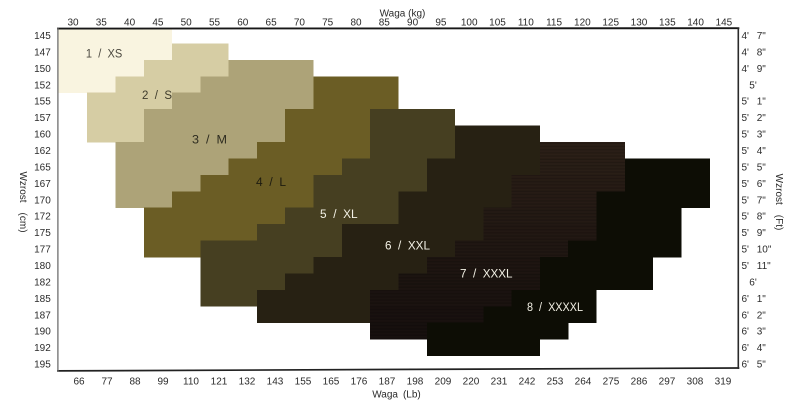 The image size is (800, 411). I want to click on svg-text: 95, so click(441, 22).